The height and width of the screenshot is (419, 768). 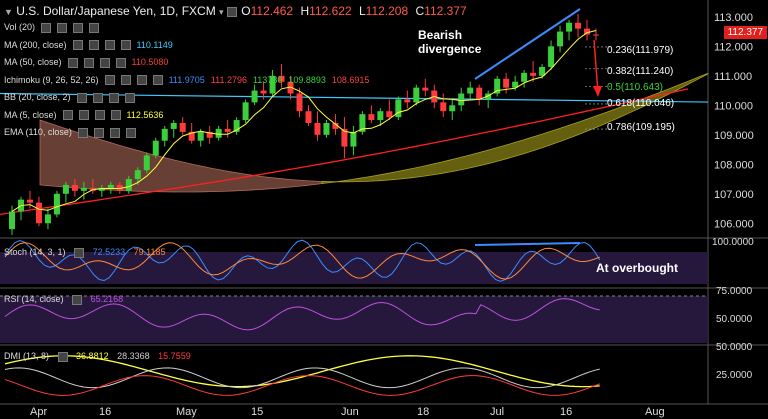 I want to click on indicator-label: EMA (110, close), so click(x=38, y=132).